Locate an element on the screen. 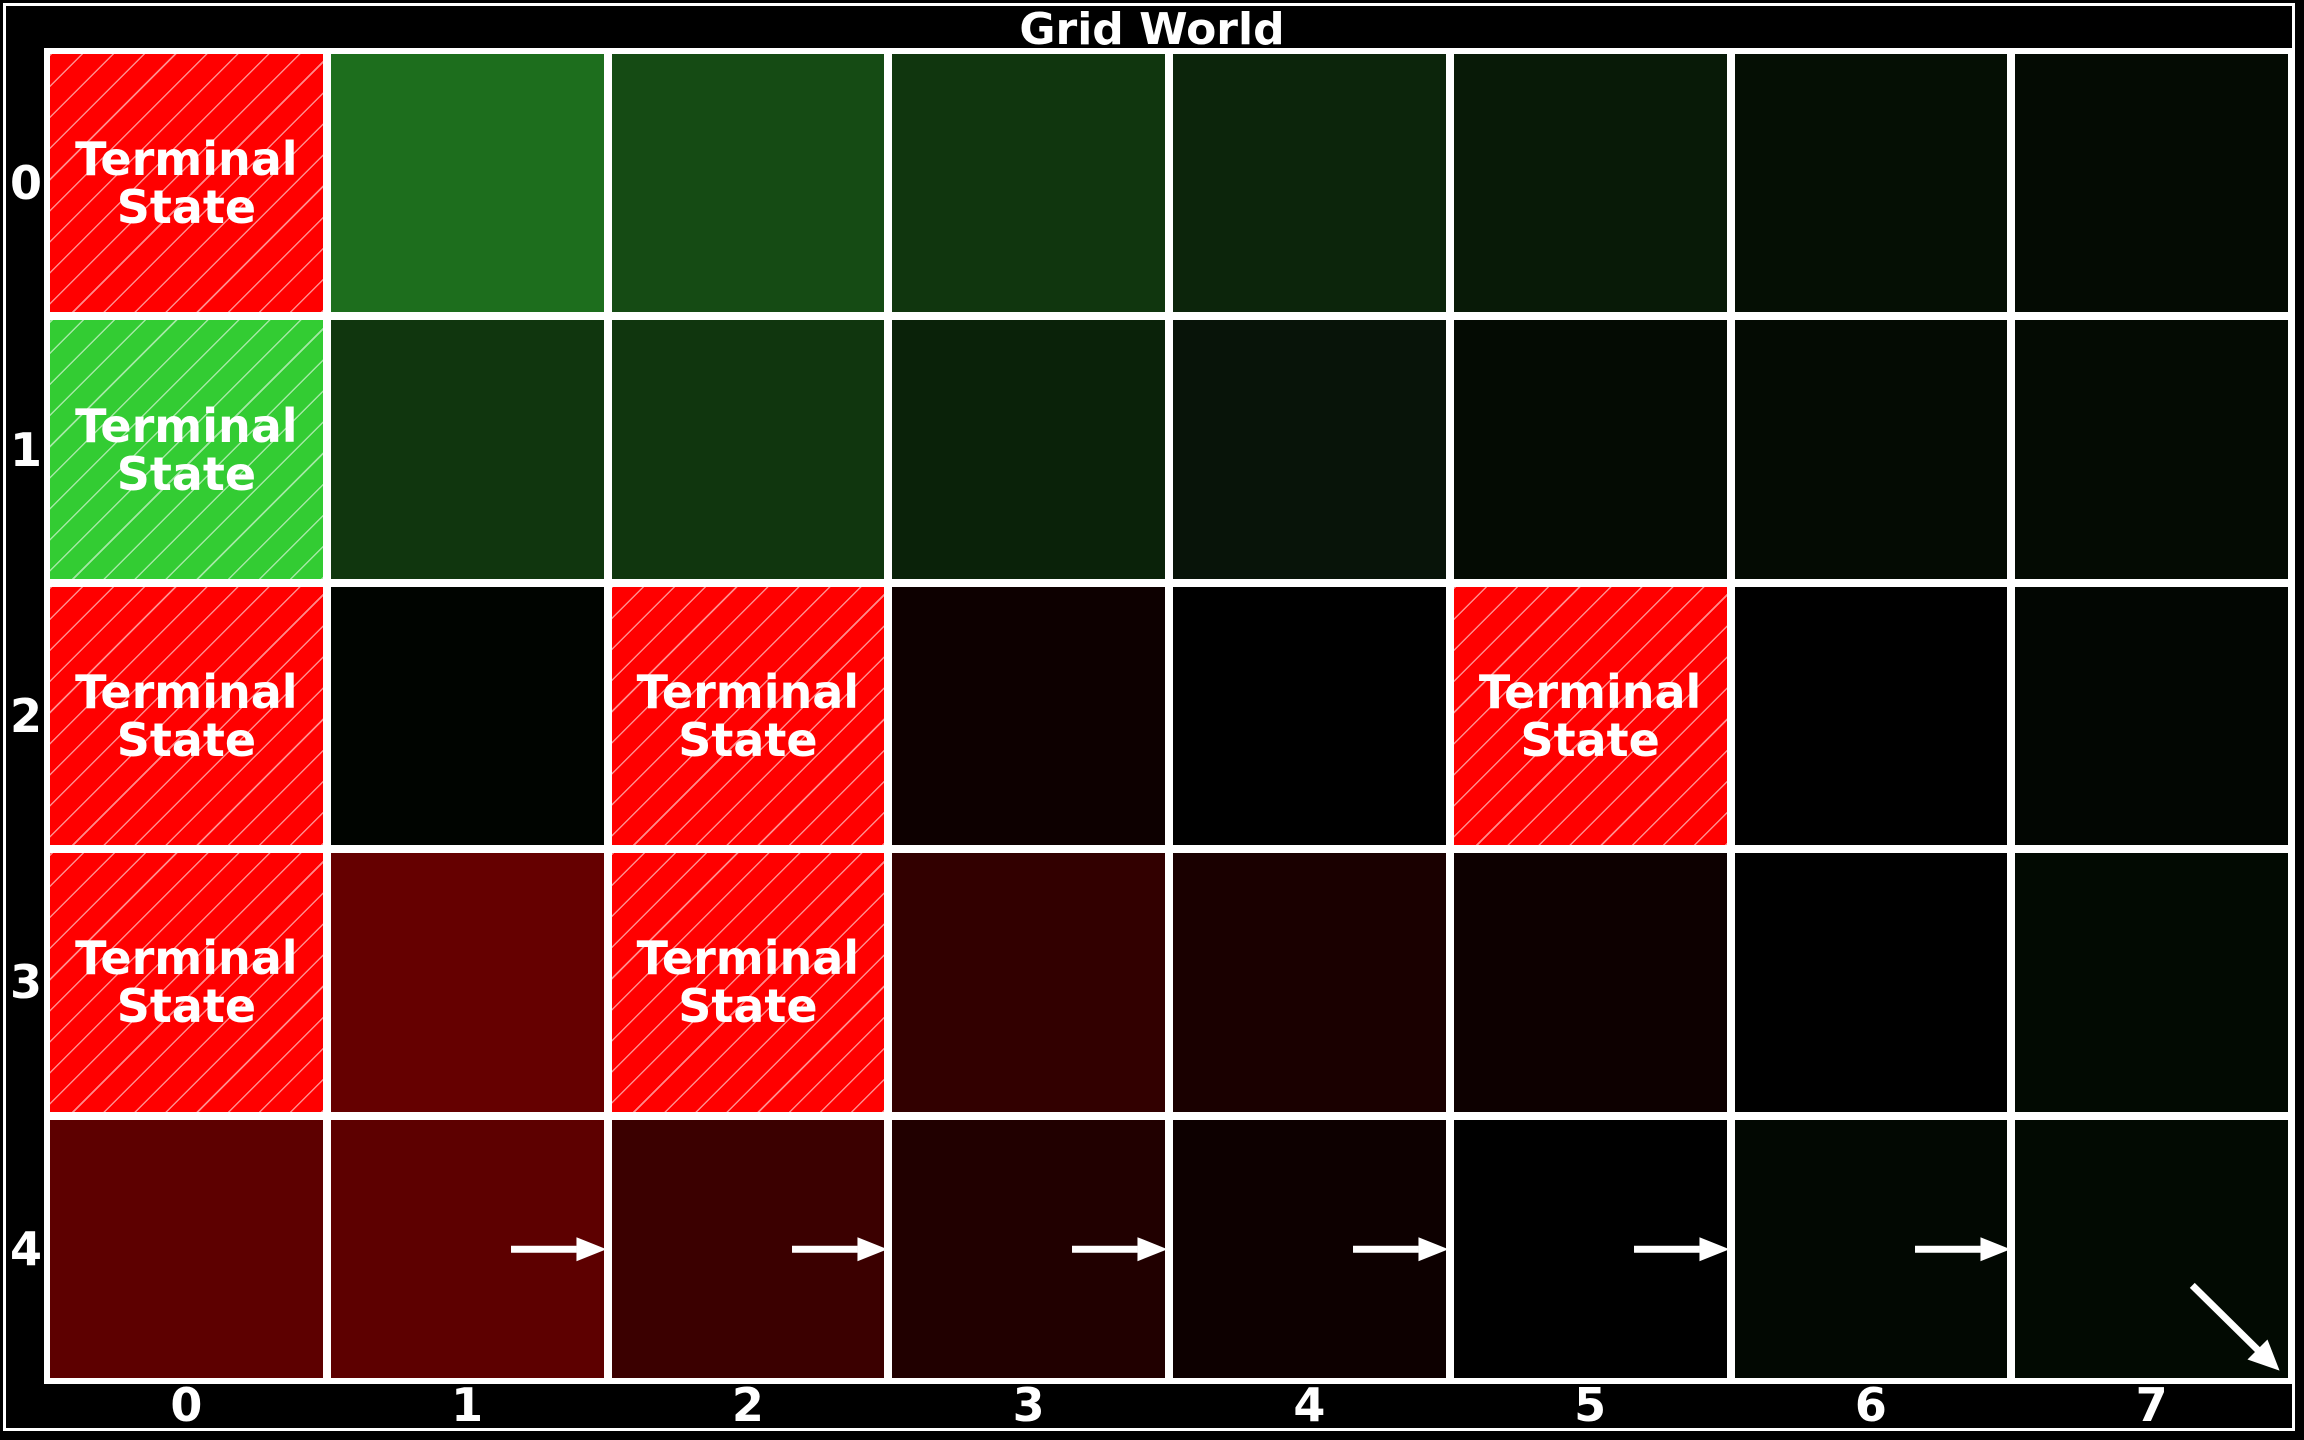  grid-cell-r0-c2 is located at coordinates (748, 183).